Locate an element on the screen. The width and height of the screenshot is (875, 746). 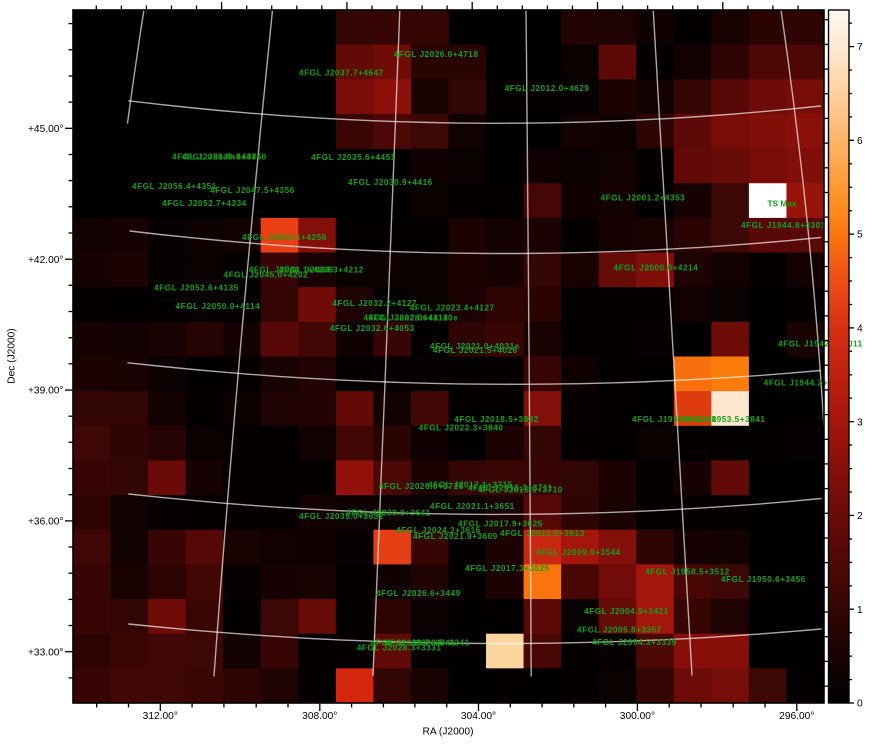
svg-text: 4FGL J2032.2+4127 is located at coordinates (374, 303).